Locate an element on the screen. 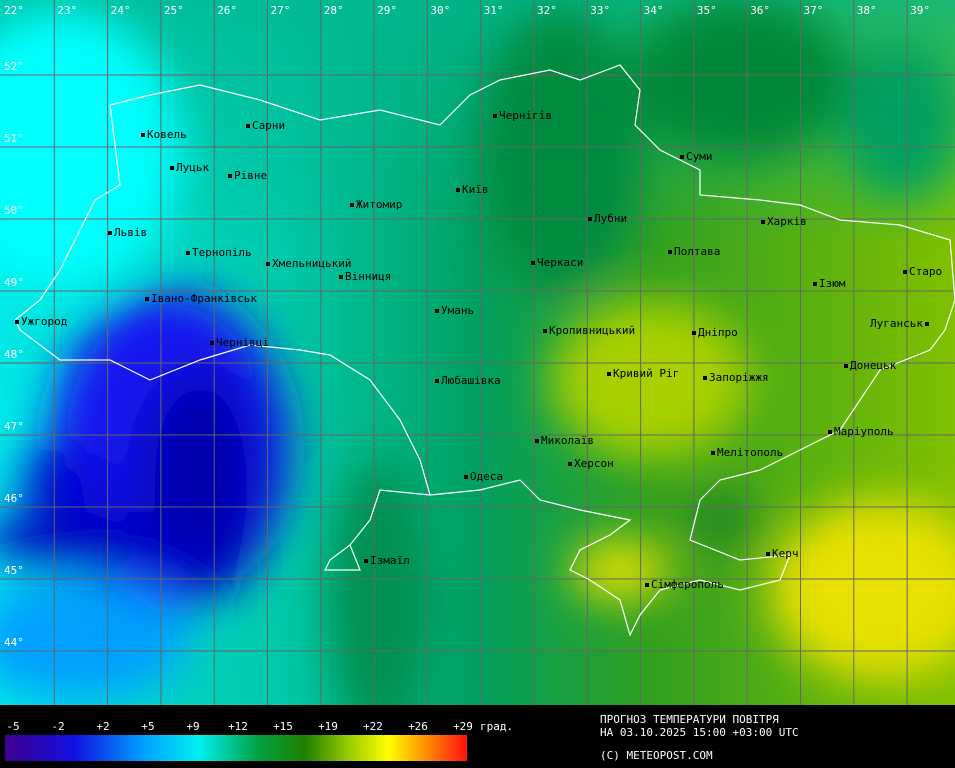 The width and height of the screenshot is (955, 768). caption-date: НА 03.10.2025 15:00 +03:00 UTC is located at coordinates (699, 732).